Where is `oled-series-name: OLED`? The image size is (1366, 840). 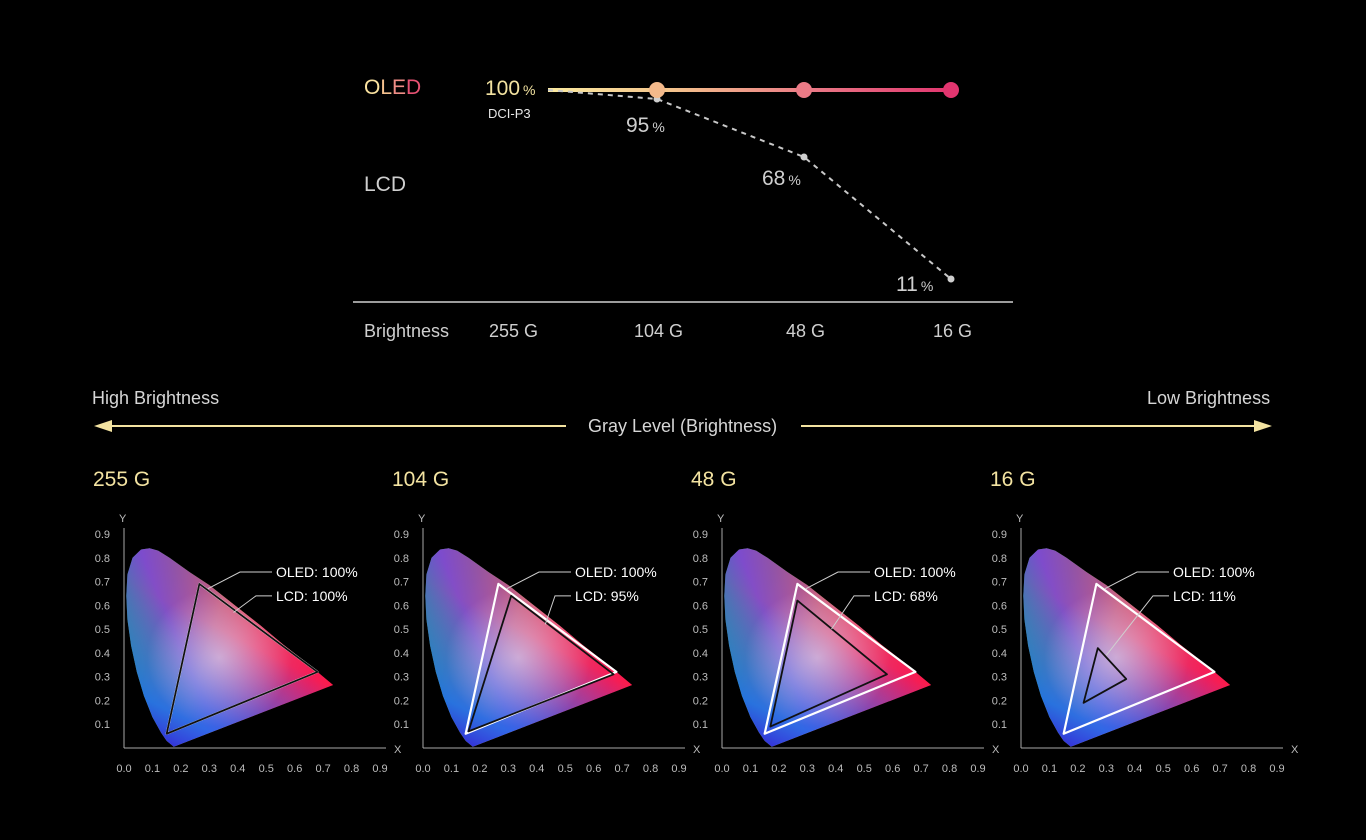
oled-series-name: OLED is located at coordinates (393, 87).